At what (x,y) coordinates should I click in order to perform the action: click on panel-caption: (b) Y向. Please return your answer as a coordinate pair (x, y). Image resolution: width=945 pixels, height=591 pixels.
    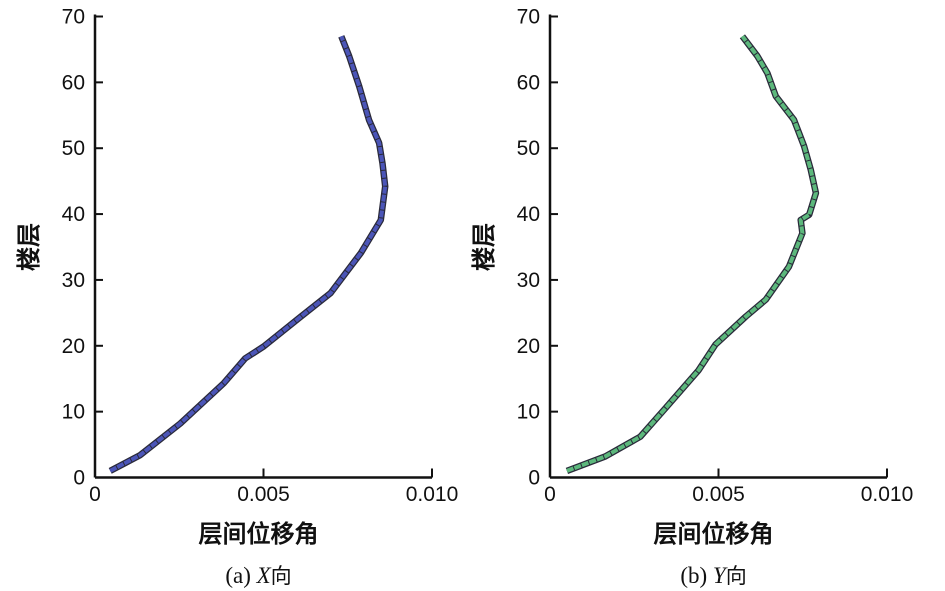
    Looking at the image, I should click on (713, 575).